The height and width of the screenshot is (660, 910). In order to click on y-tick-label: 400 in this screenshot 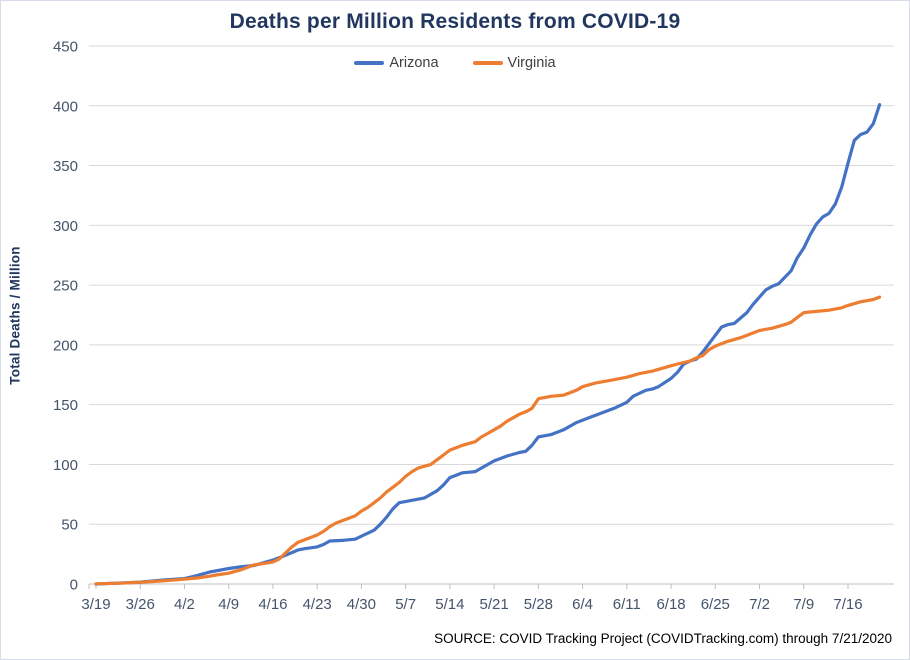, I will do `click(65, 106)`.